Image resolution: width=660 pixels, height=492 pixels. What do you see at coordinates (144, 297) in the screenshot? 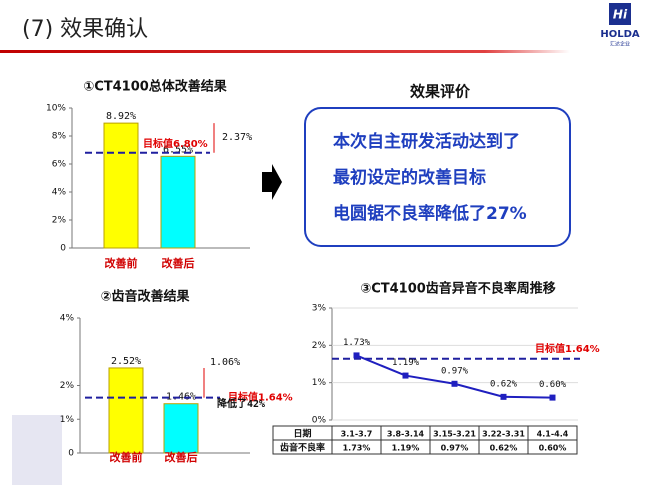
I see `chart-title: ②齿音改善结果` at bounding box center [144, 297].